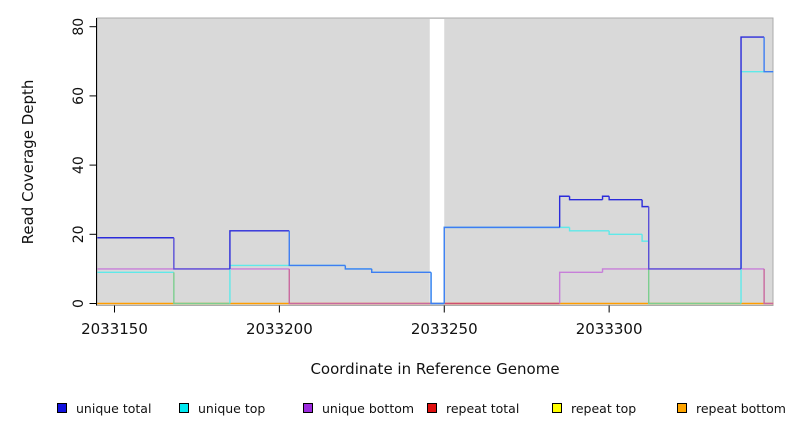 The image size is (792, 432). Describe the element at coordinates (114, 408) in the screenshot. I see `legend-label: unique total` at that location.